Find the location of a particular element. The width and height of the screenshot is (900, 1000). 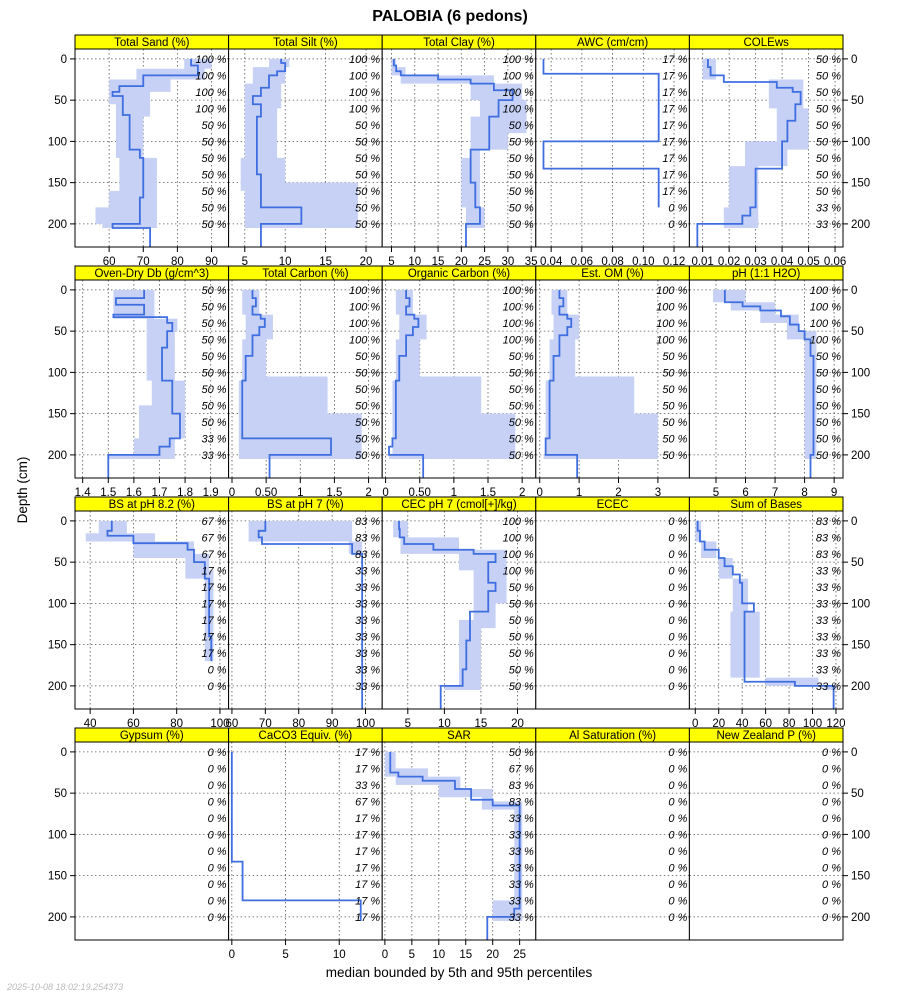

y-tick-label: 200 is located at coordinates (57, 687).